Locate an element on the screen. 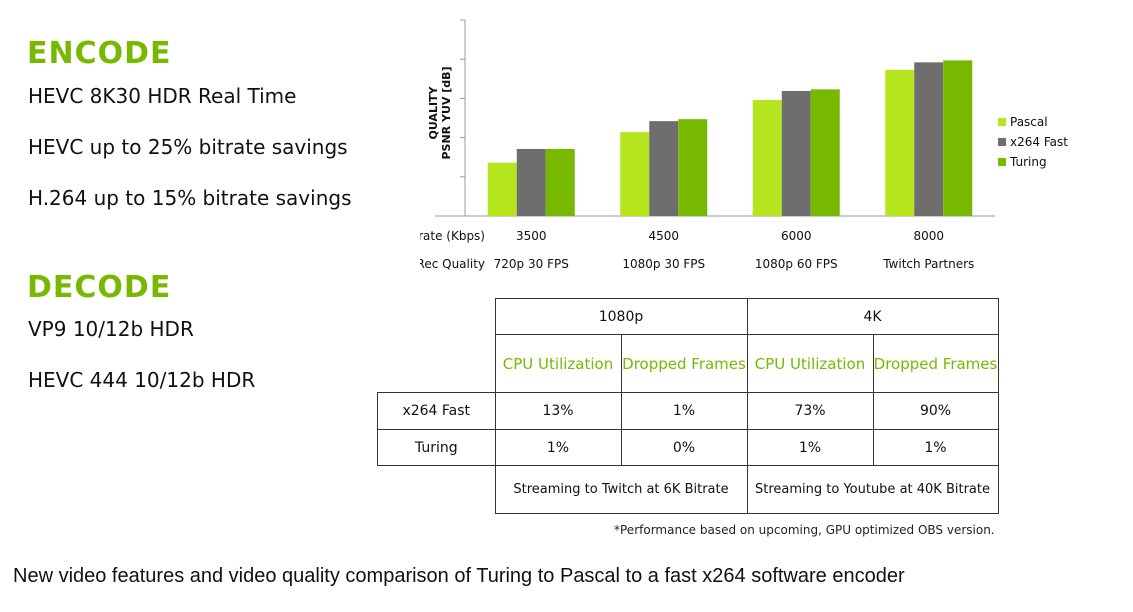 The height and width of the screenshot is (612, 1133). x-tick-label: 6000 is located at coordinates (796, 236).